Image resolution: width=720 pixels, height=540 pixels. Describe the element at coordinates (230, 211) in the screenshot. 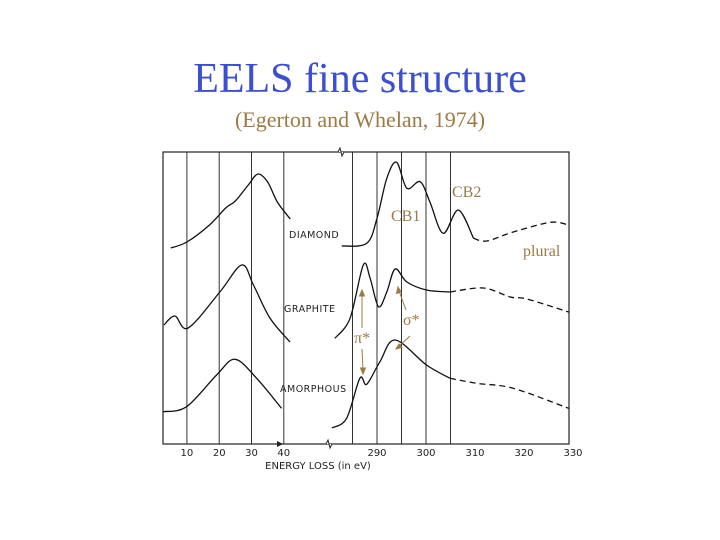

I see `curve-diamond-low-loss` at that location.